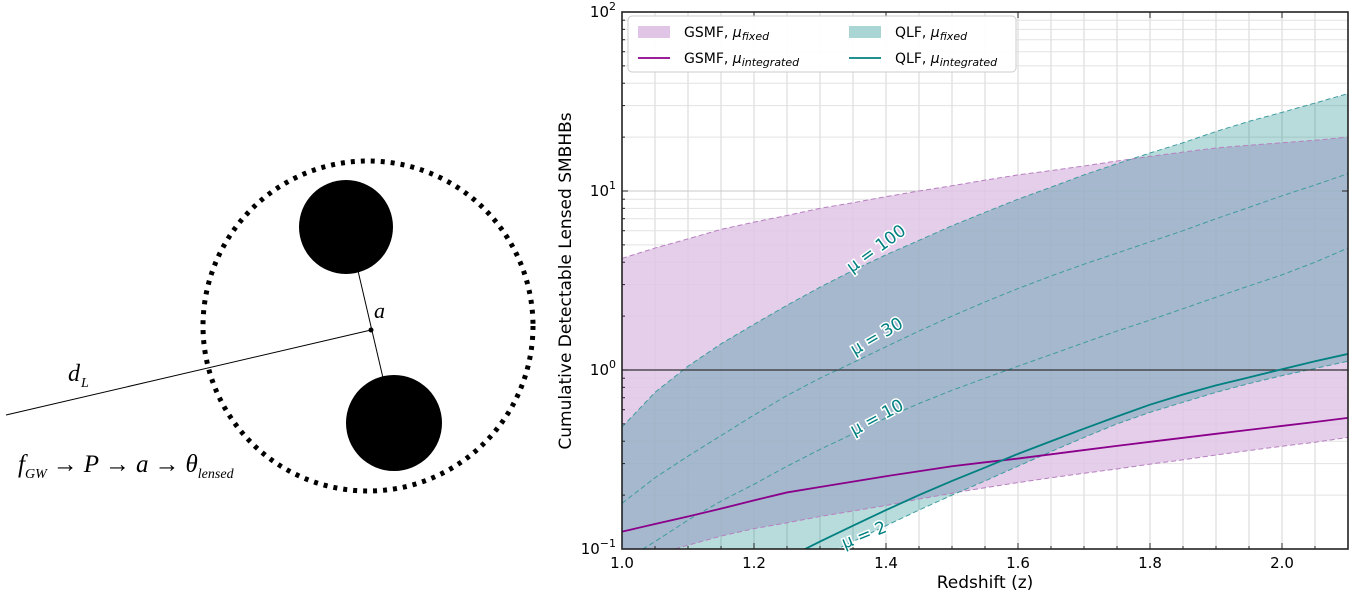  I want to click on qlf-integrated-line, so click(1075, 451).